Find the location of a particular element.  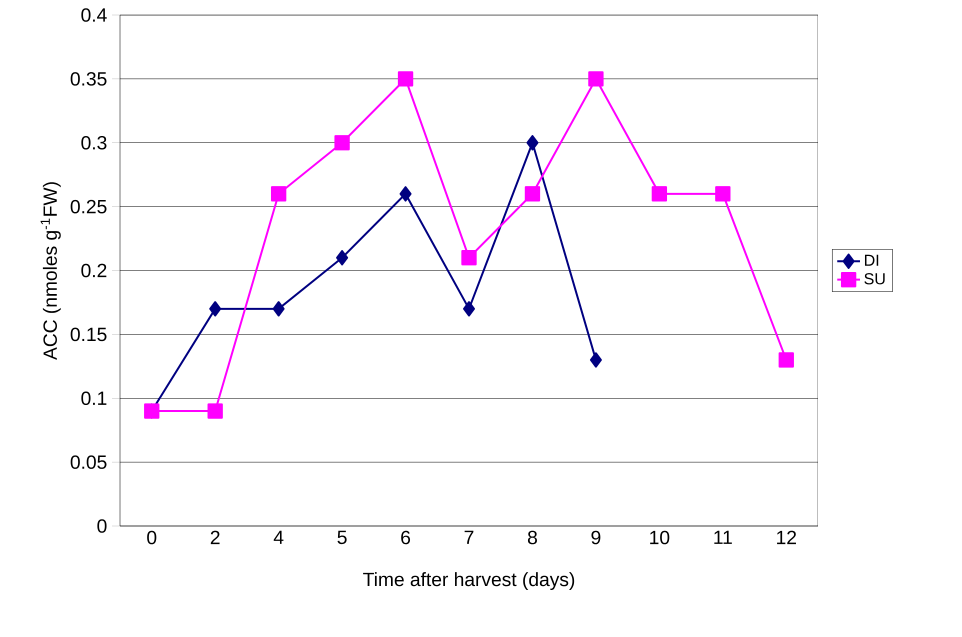

y-tick-label: 0.4 is located at coordinates (94, 15).